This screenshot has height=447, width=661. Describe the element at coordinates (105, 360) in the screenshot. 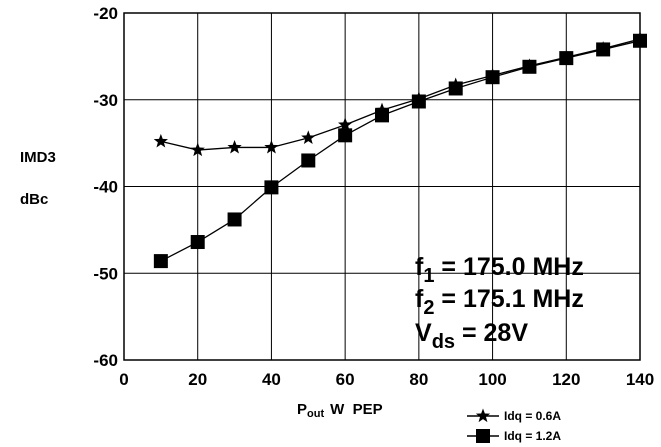

I see `y-tick-label: -60` at that location.